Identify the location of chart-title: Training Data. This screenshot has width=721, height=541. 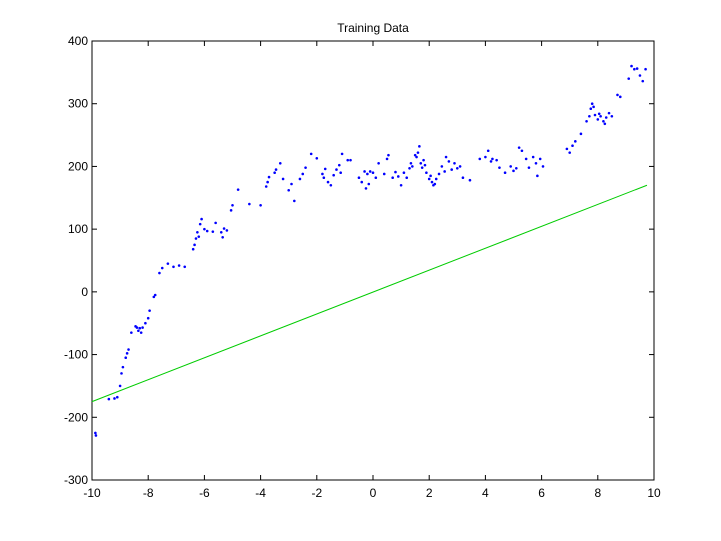
(373, 28).